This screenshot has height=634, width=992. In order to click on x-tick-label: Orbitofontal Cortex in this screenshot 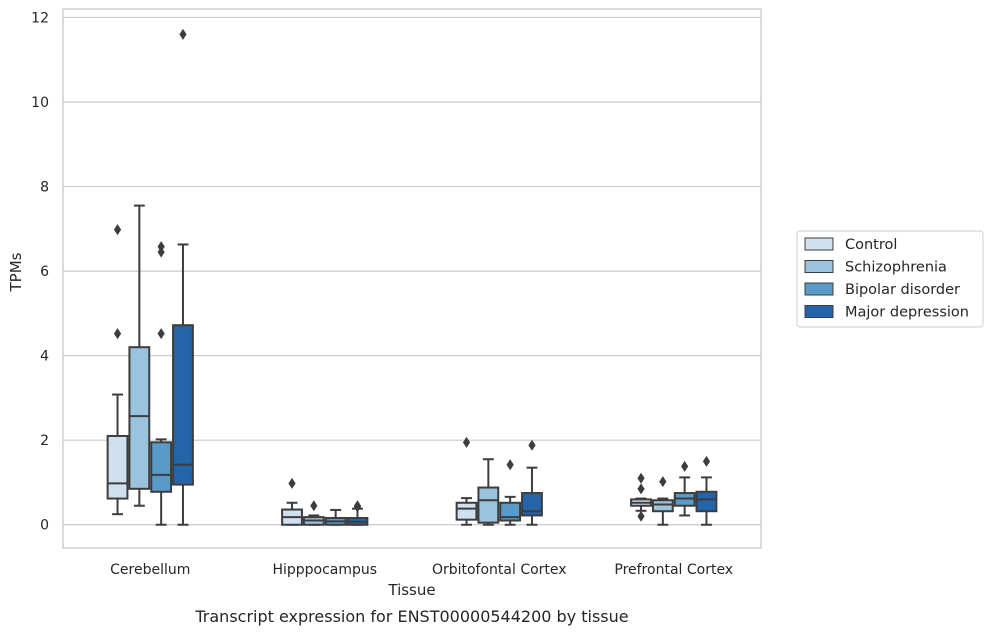, I will do `click(499, 570)`.